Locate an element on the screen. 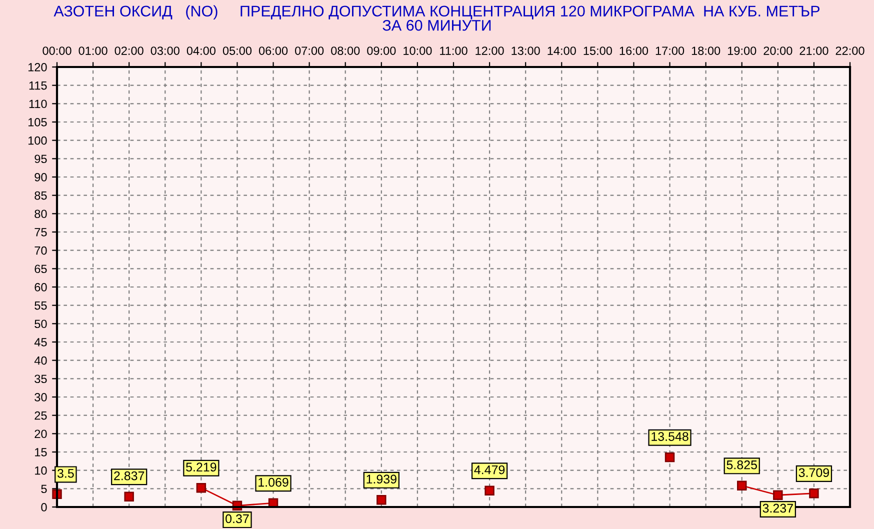  y-tick-label: 40 is located at coordinates (40, 360).